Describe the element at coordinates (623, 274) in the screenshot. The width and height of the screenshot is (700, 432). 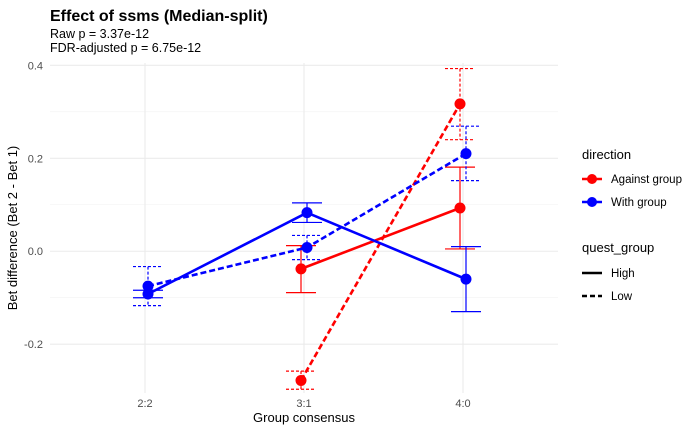
I see `legend-label-high: High` at that location.